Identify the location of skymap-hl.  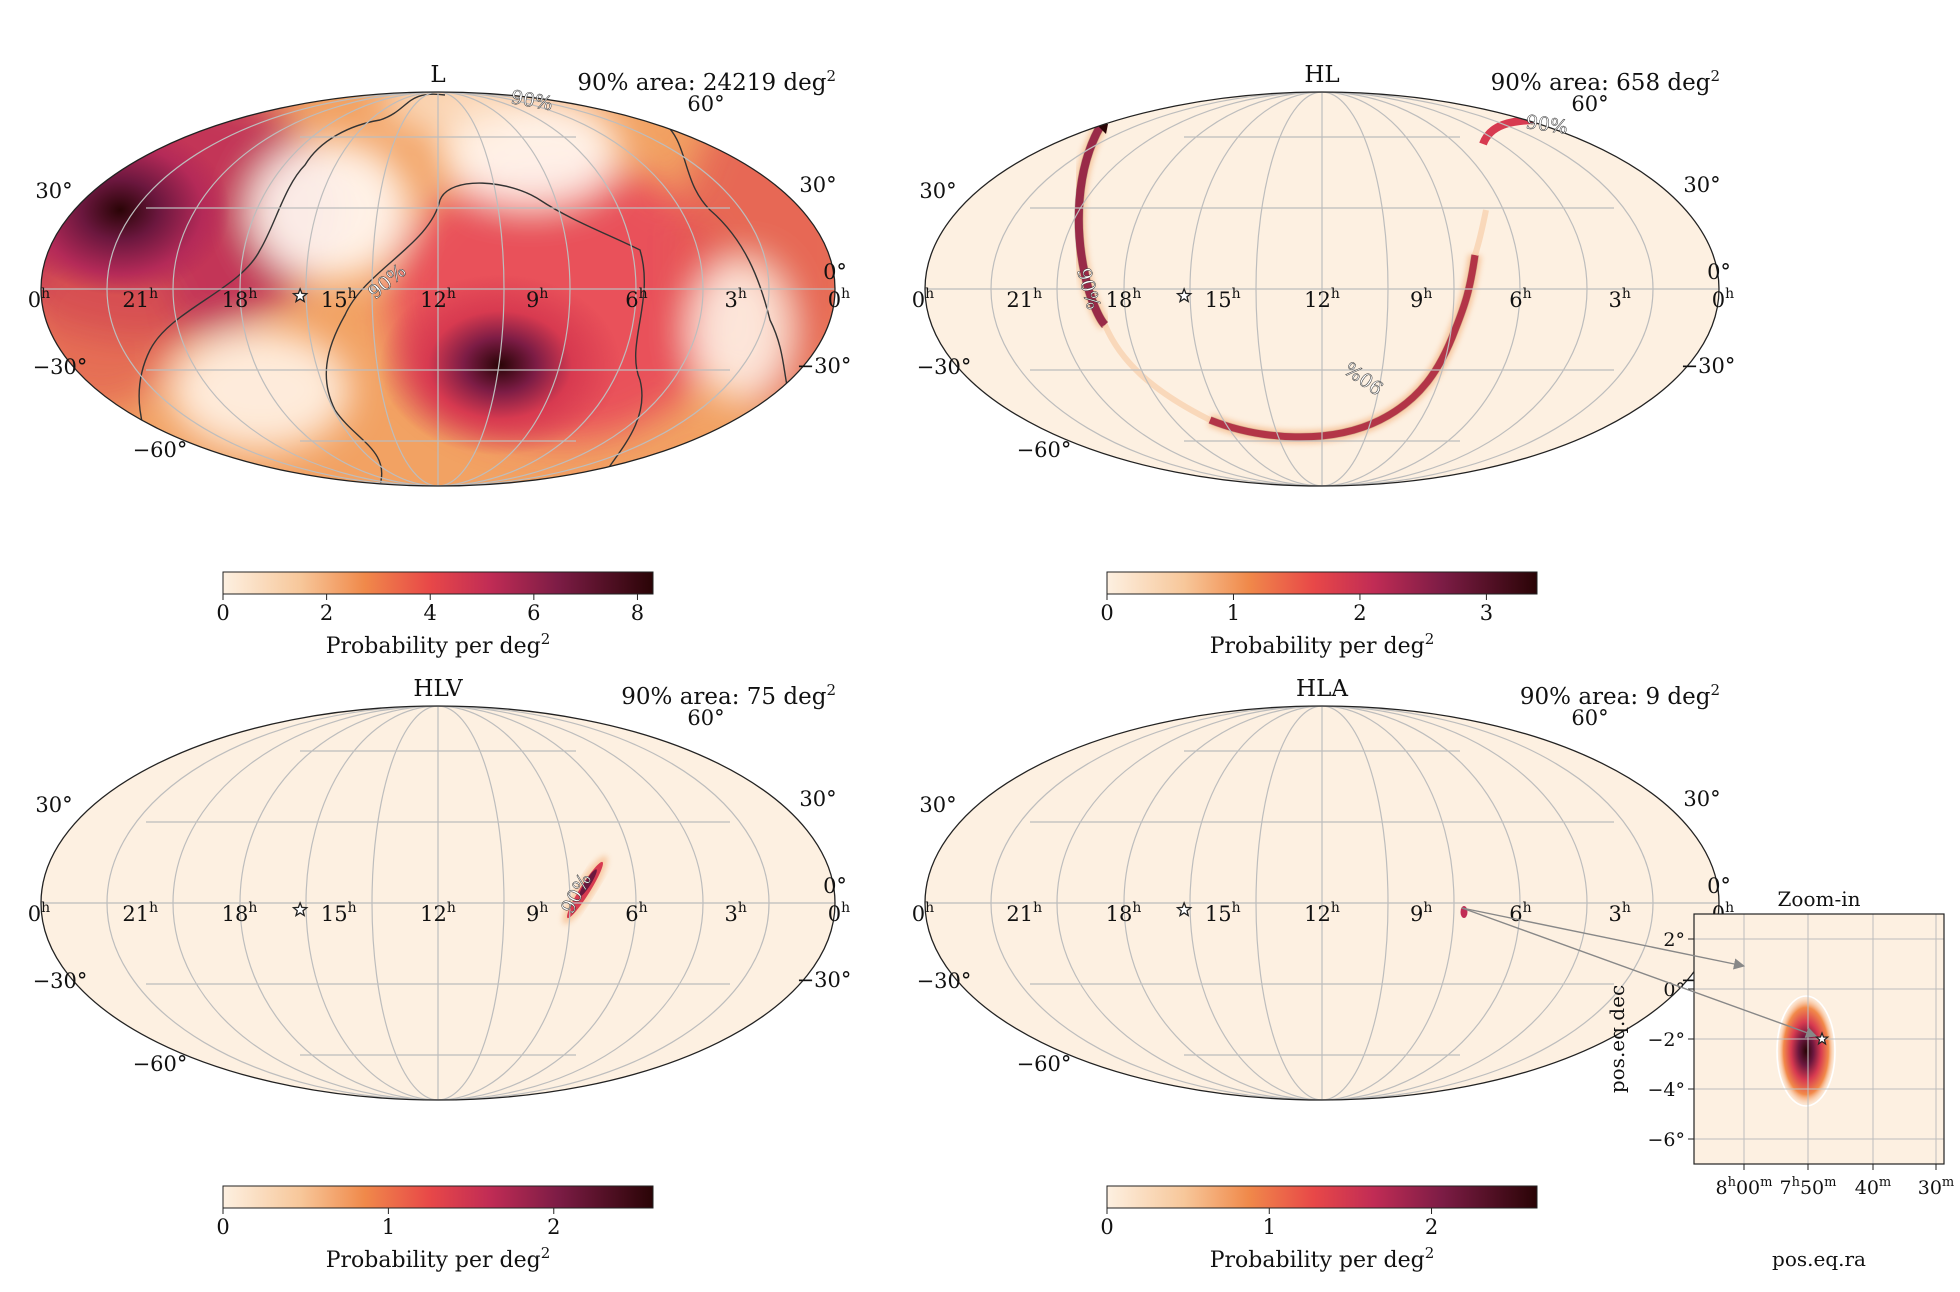
(1322, 289).